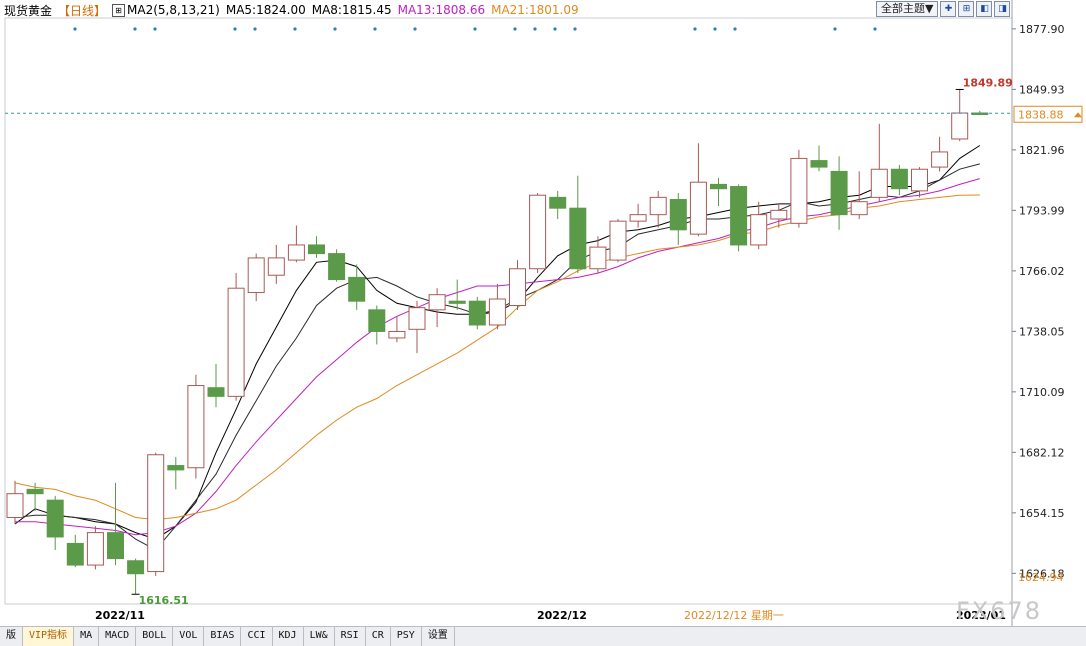 The image size is (1086, 646). I want to click on instrument-title: 现货黄金, so click(28, 10).